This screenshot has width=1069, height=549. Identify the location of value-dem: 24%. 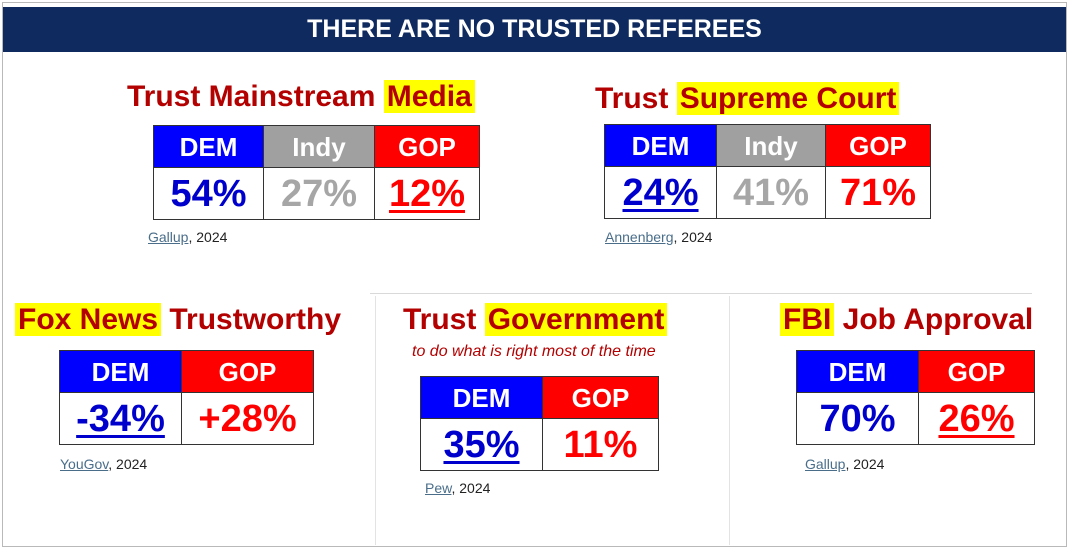
(660, 192).